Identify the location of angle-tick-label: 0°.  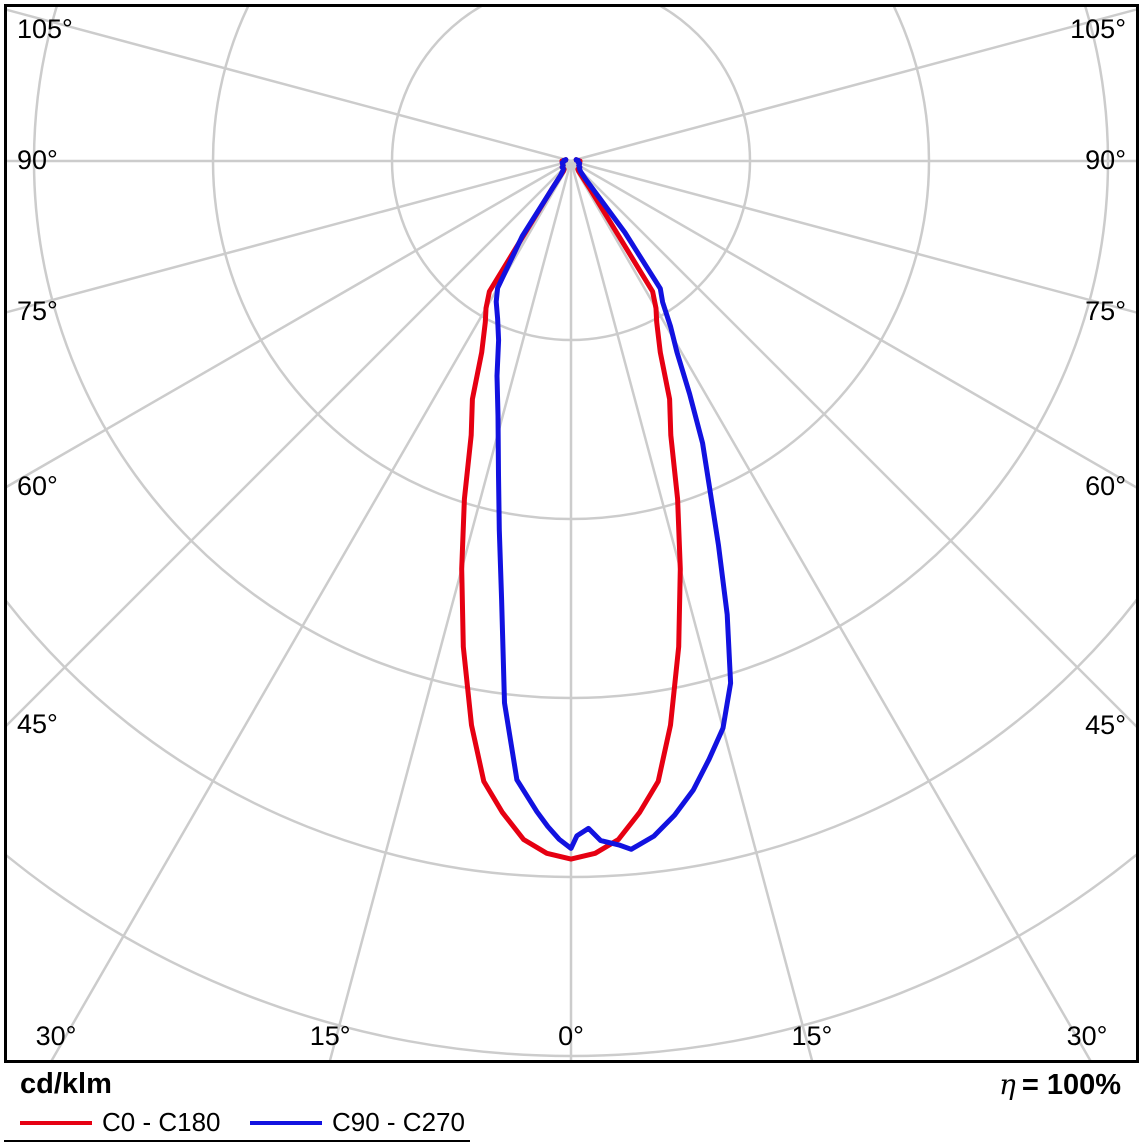
(571, 1036).